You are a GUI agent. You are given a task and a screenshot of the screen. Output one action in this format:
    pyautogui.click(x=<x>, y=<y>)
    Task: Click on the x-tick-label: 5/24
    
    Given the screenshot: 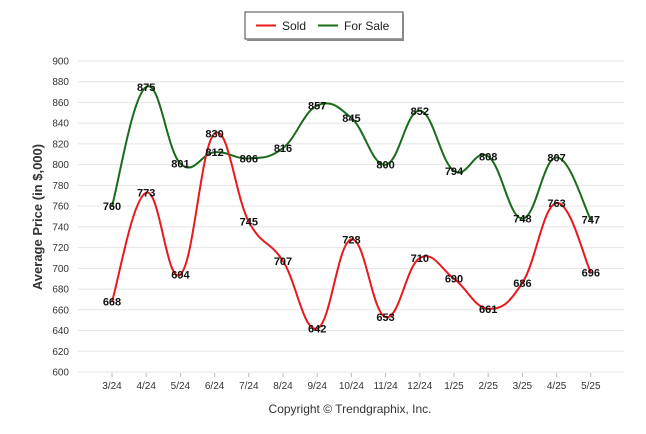 What is the action you would take?
    pyautogui.click(x=181, y=386)
    